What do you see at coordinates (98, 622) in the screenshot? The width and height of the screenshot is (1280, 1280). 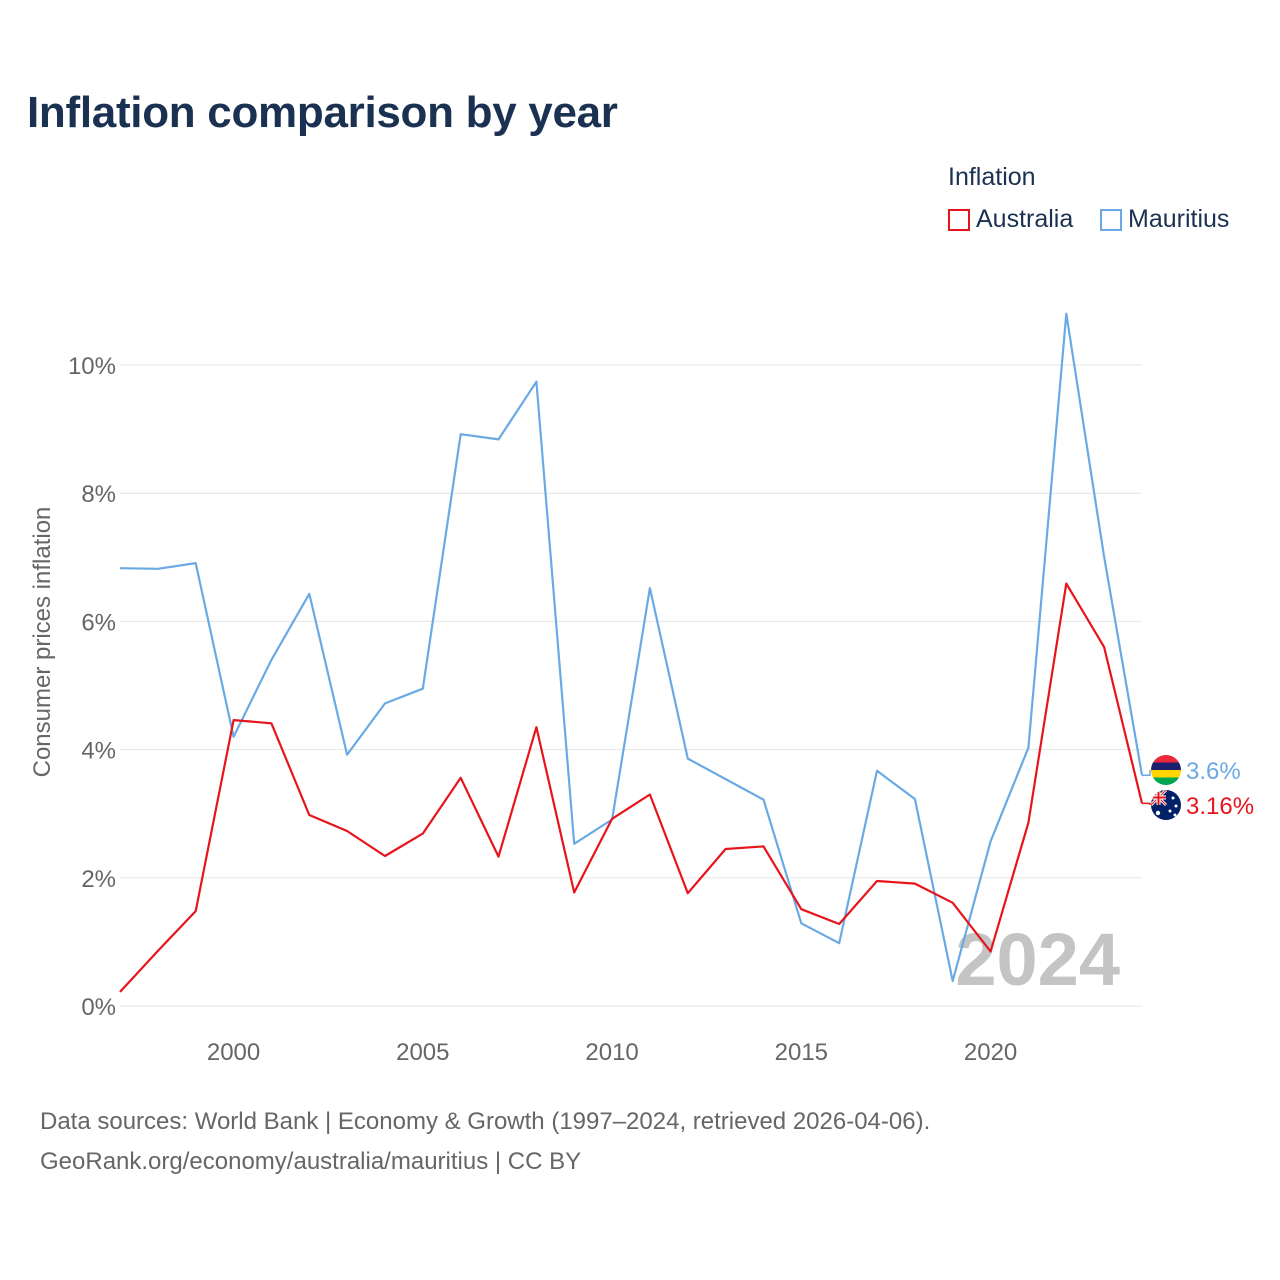 I see `y-tick-label: 6%` at bounding box center [98, 622].